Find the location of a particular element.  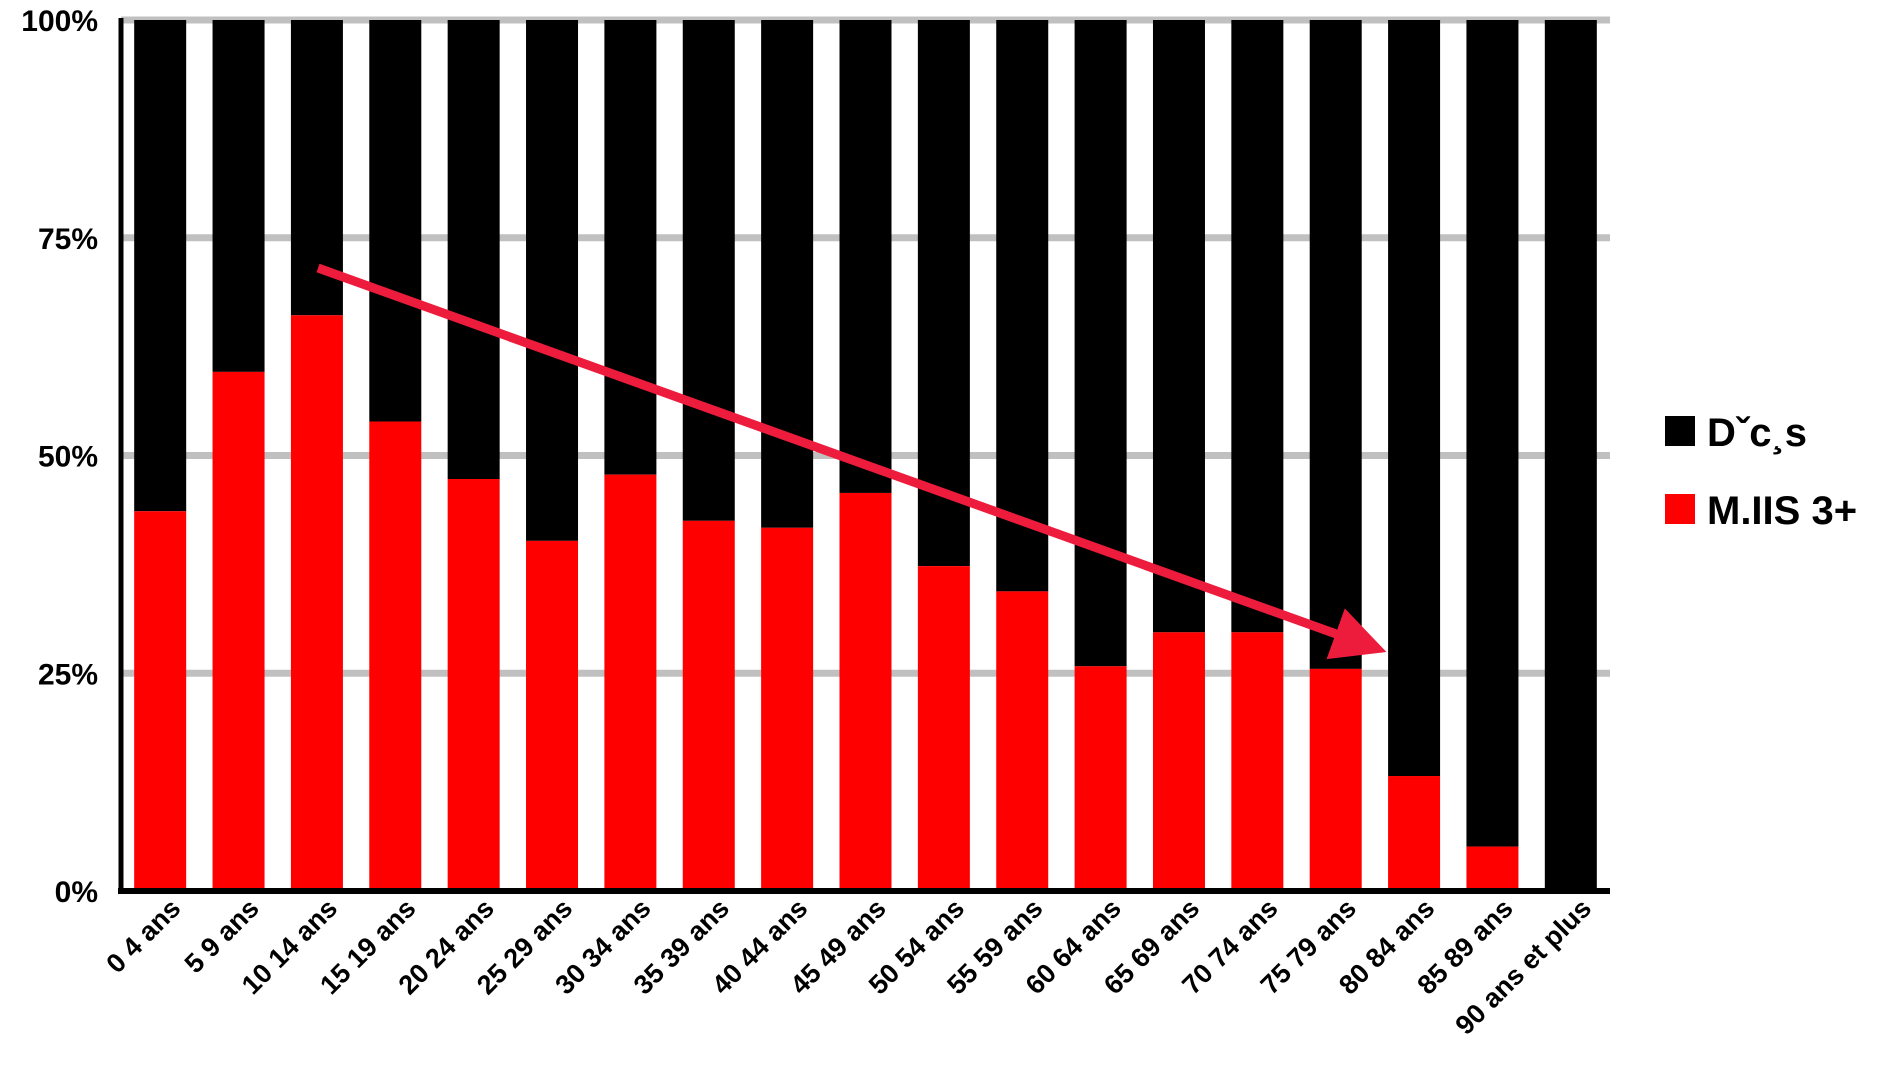

y-tick-label: 75% is located at coordinates (68, 239).